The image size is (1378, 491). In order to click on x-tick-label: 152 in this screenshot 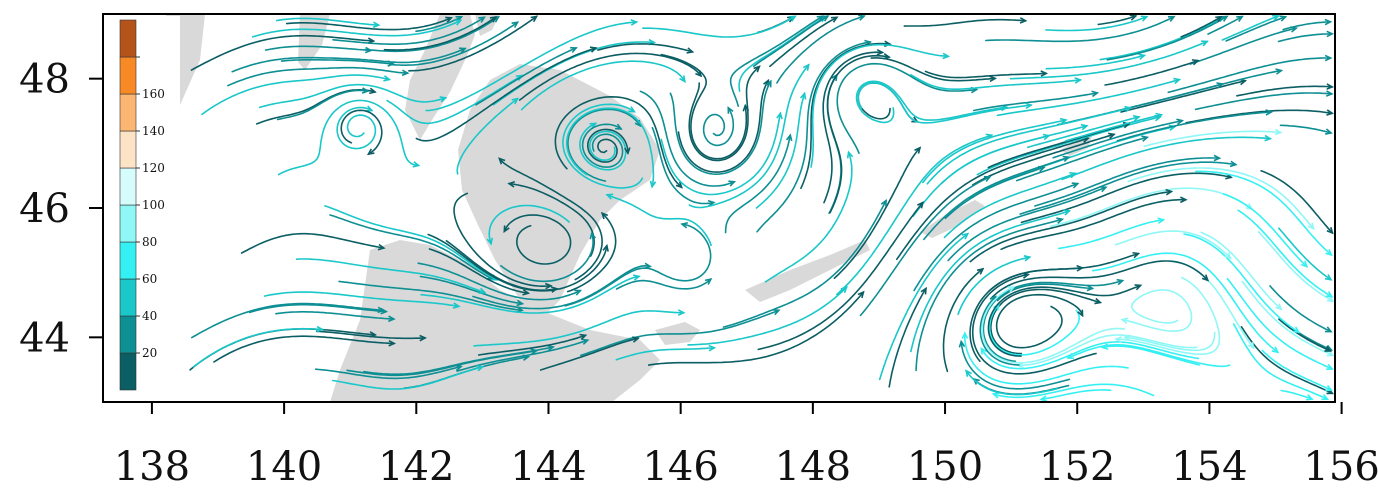, I will do `click(1077, 467)`.